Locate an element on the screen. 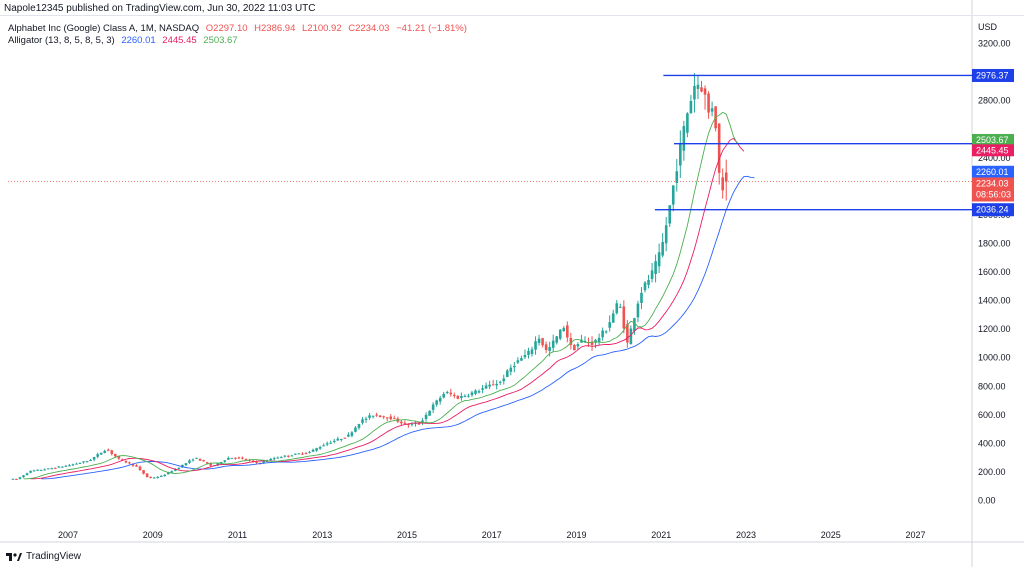  price-tag-value: 2234.03 is located at coordinates (992, 183).